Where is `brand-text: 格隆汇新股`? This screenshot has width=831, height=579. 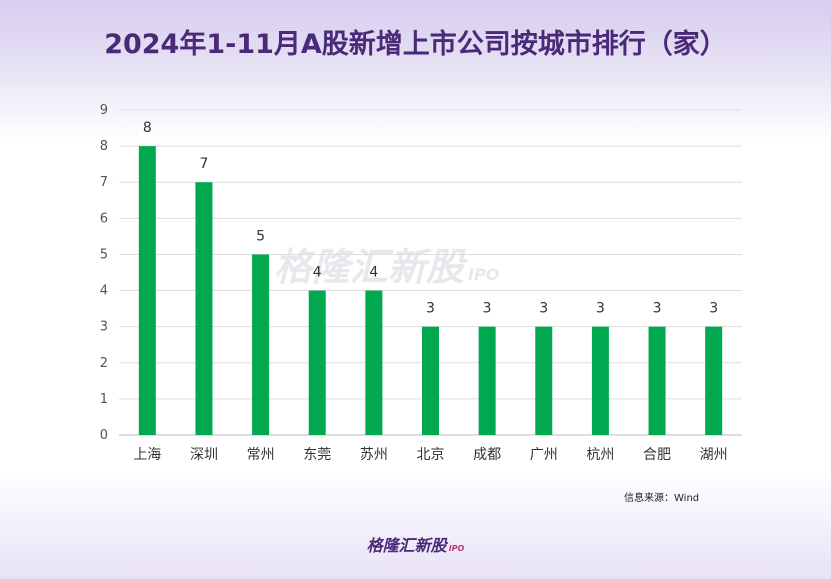
brand-text: 格隆汇新股 is located at coordinates (406, 545).